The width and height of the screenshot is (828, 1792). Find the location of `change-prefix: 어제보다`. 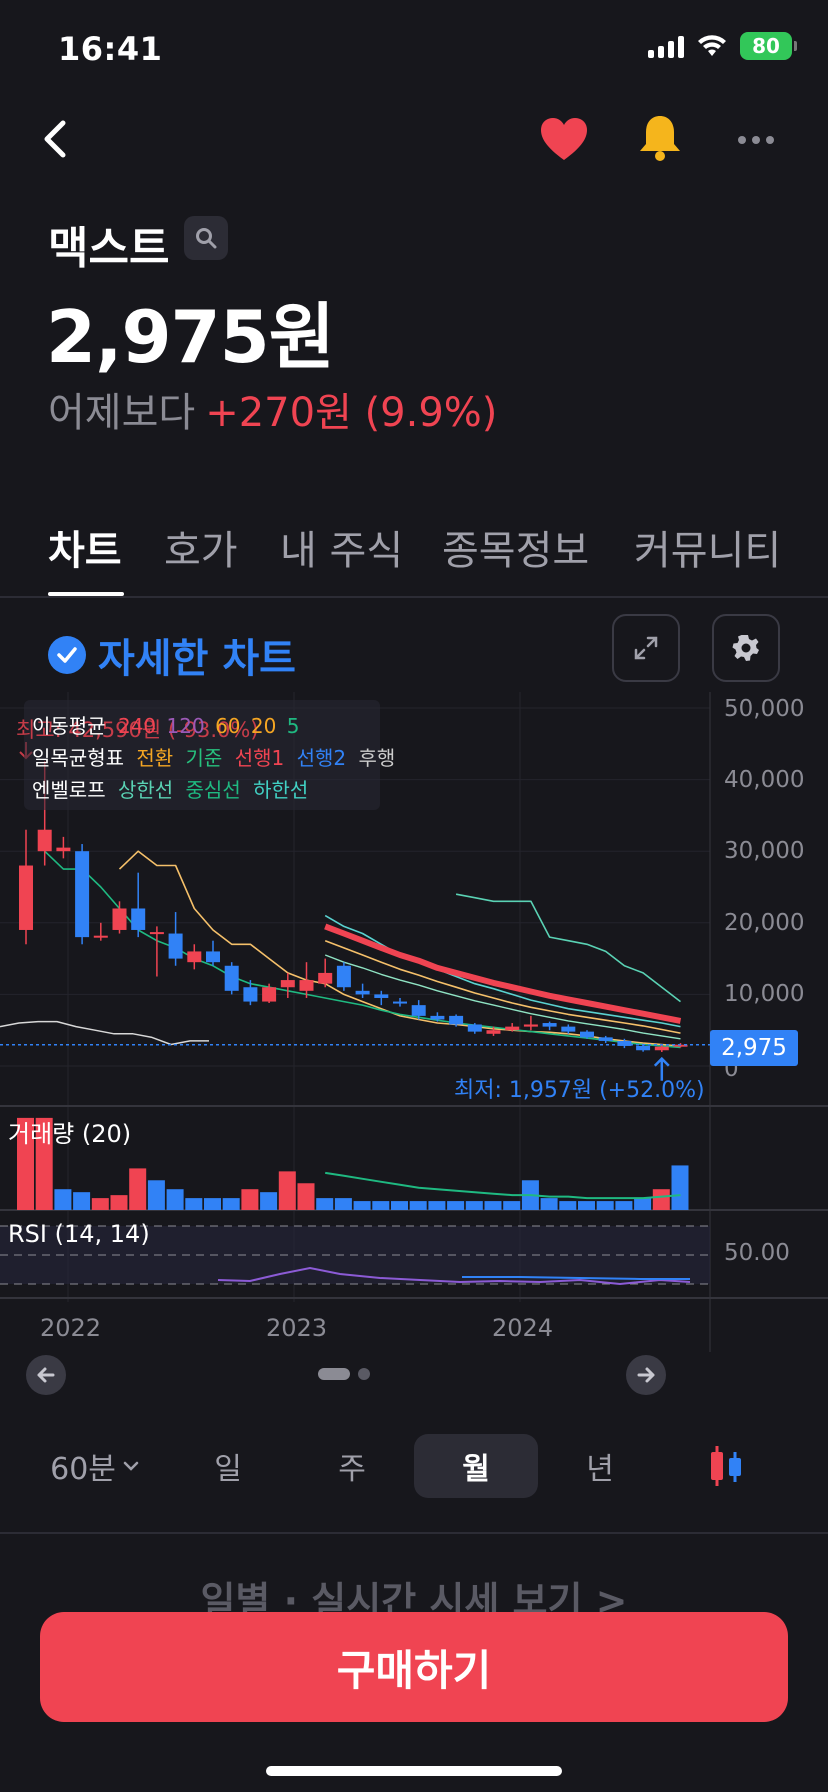

change-prefix: 어제보다 is located at coordinates (122, 413).